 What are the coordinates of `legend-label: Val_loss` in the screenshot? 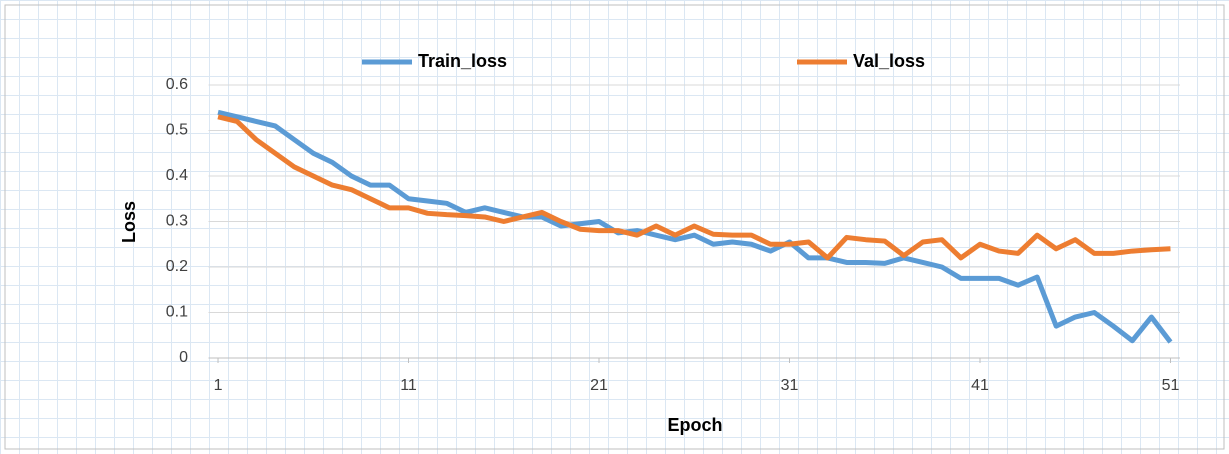 It's located at (889, 61).